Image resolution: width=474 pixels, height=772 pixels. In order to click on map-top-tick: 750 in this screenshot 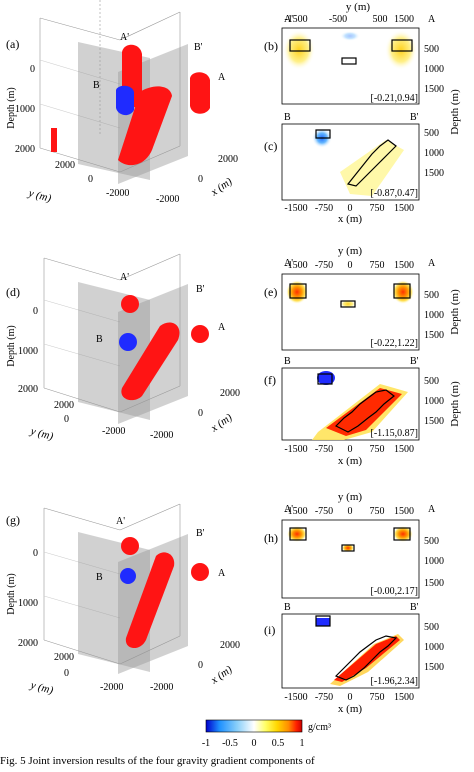, I will do `click(377, 265)`.